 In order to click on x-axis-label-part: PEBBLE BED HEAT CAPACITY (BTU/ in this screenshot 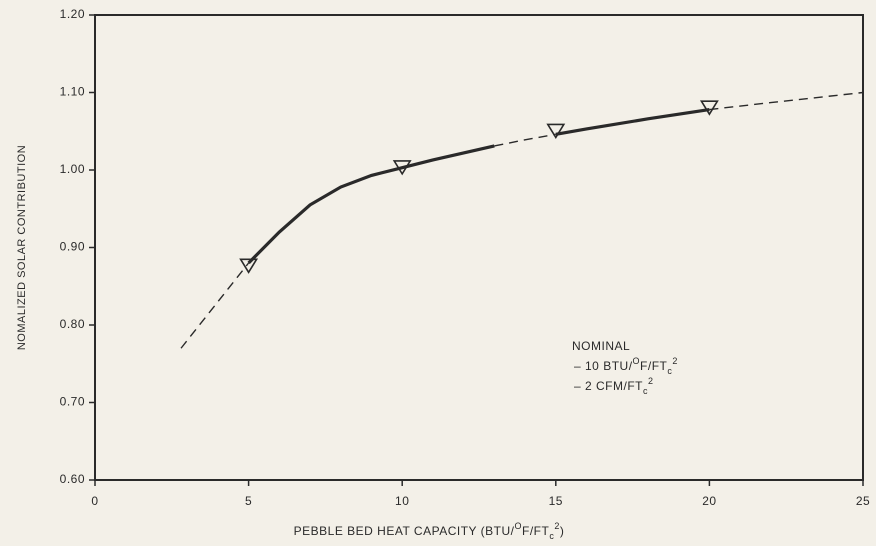, I will do `click(404, 531)`.